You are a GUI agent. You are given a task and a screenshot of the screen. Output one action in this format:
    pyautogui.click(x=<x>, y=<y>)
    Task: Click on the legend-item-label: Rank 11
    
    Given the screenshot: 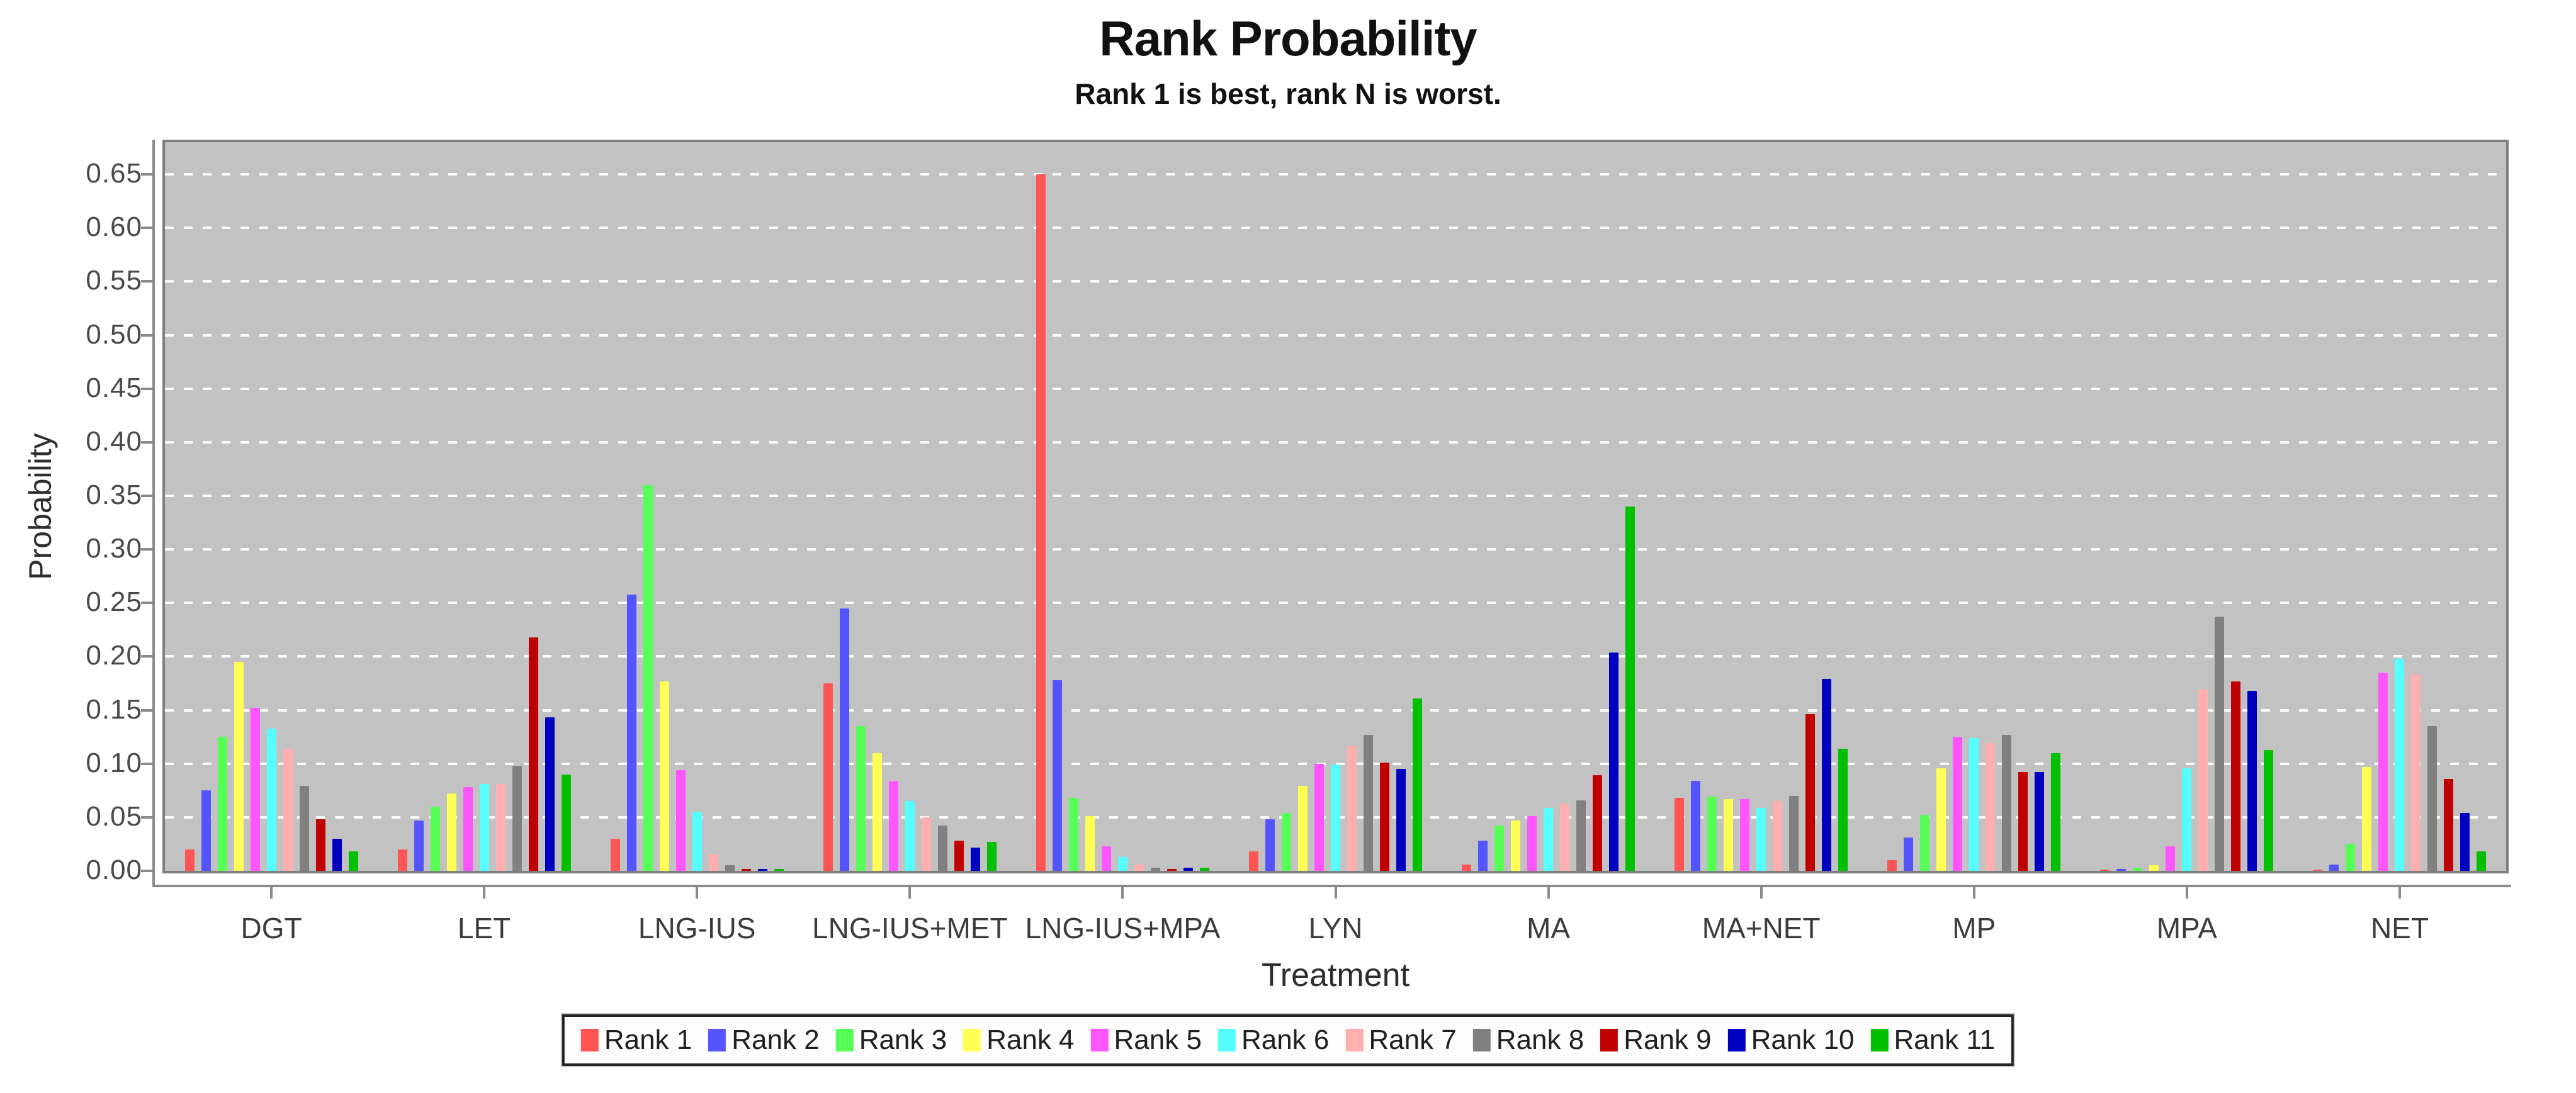 What is the action you would take?
    pyautogui.click(x=1945, y=1039)
    